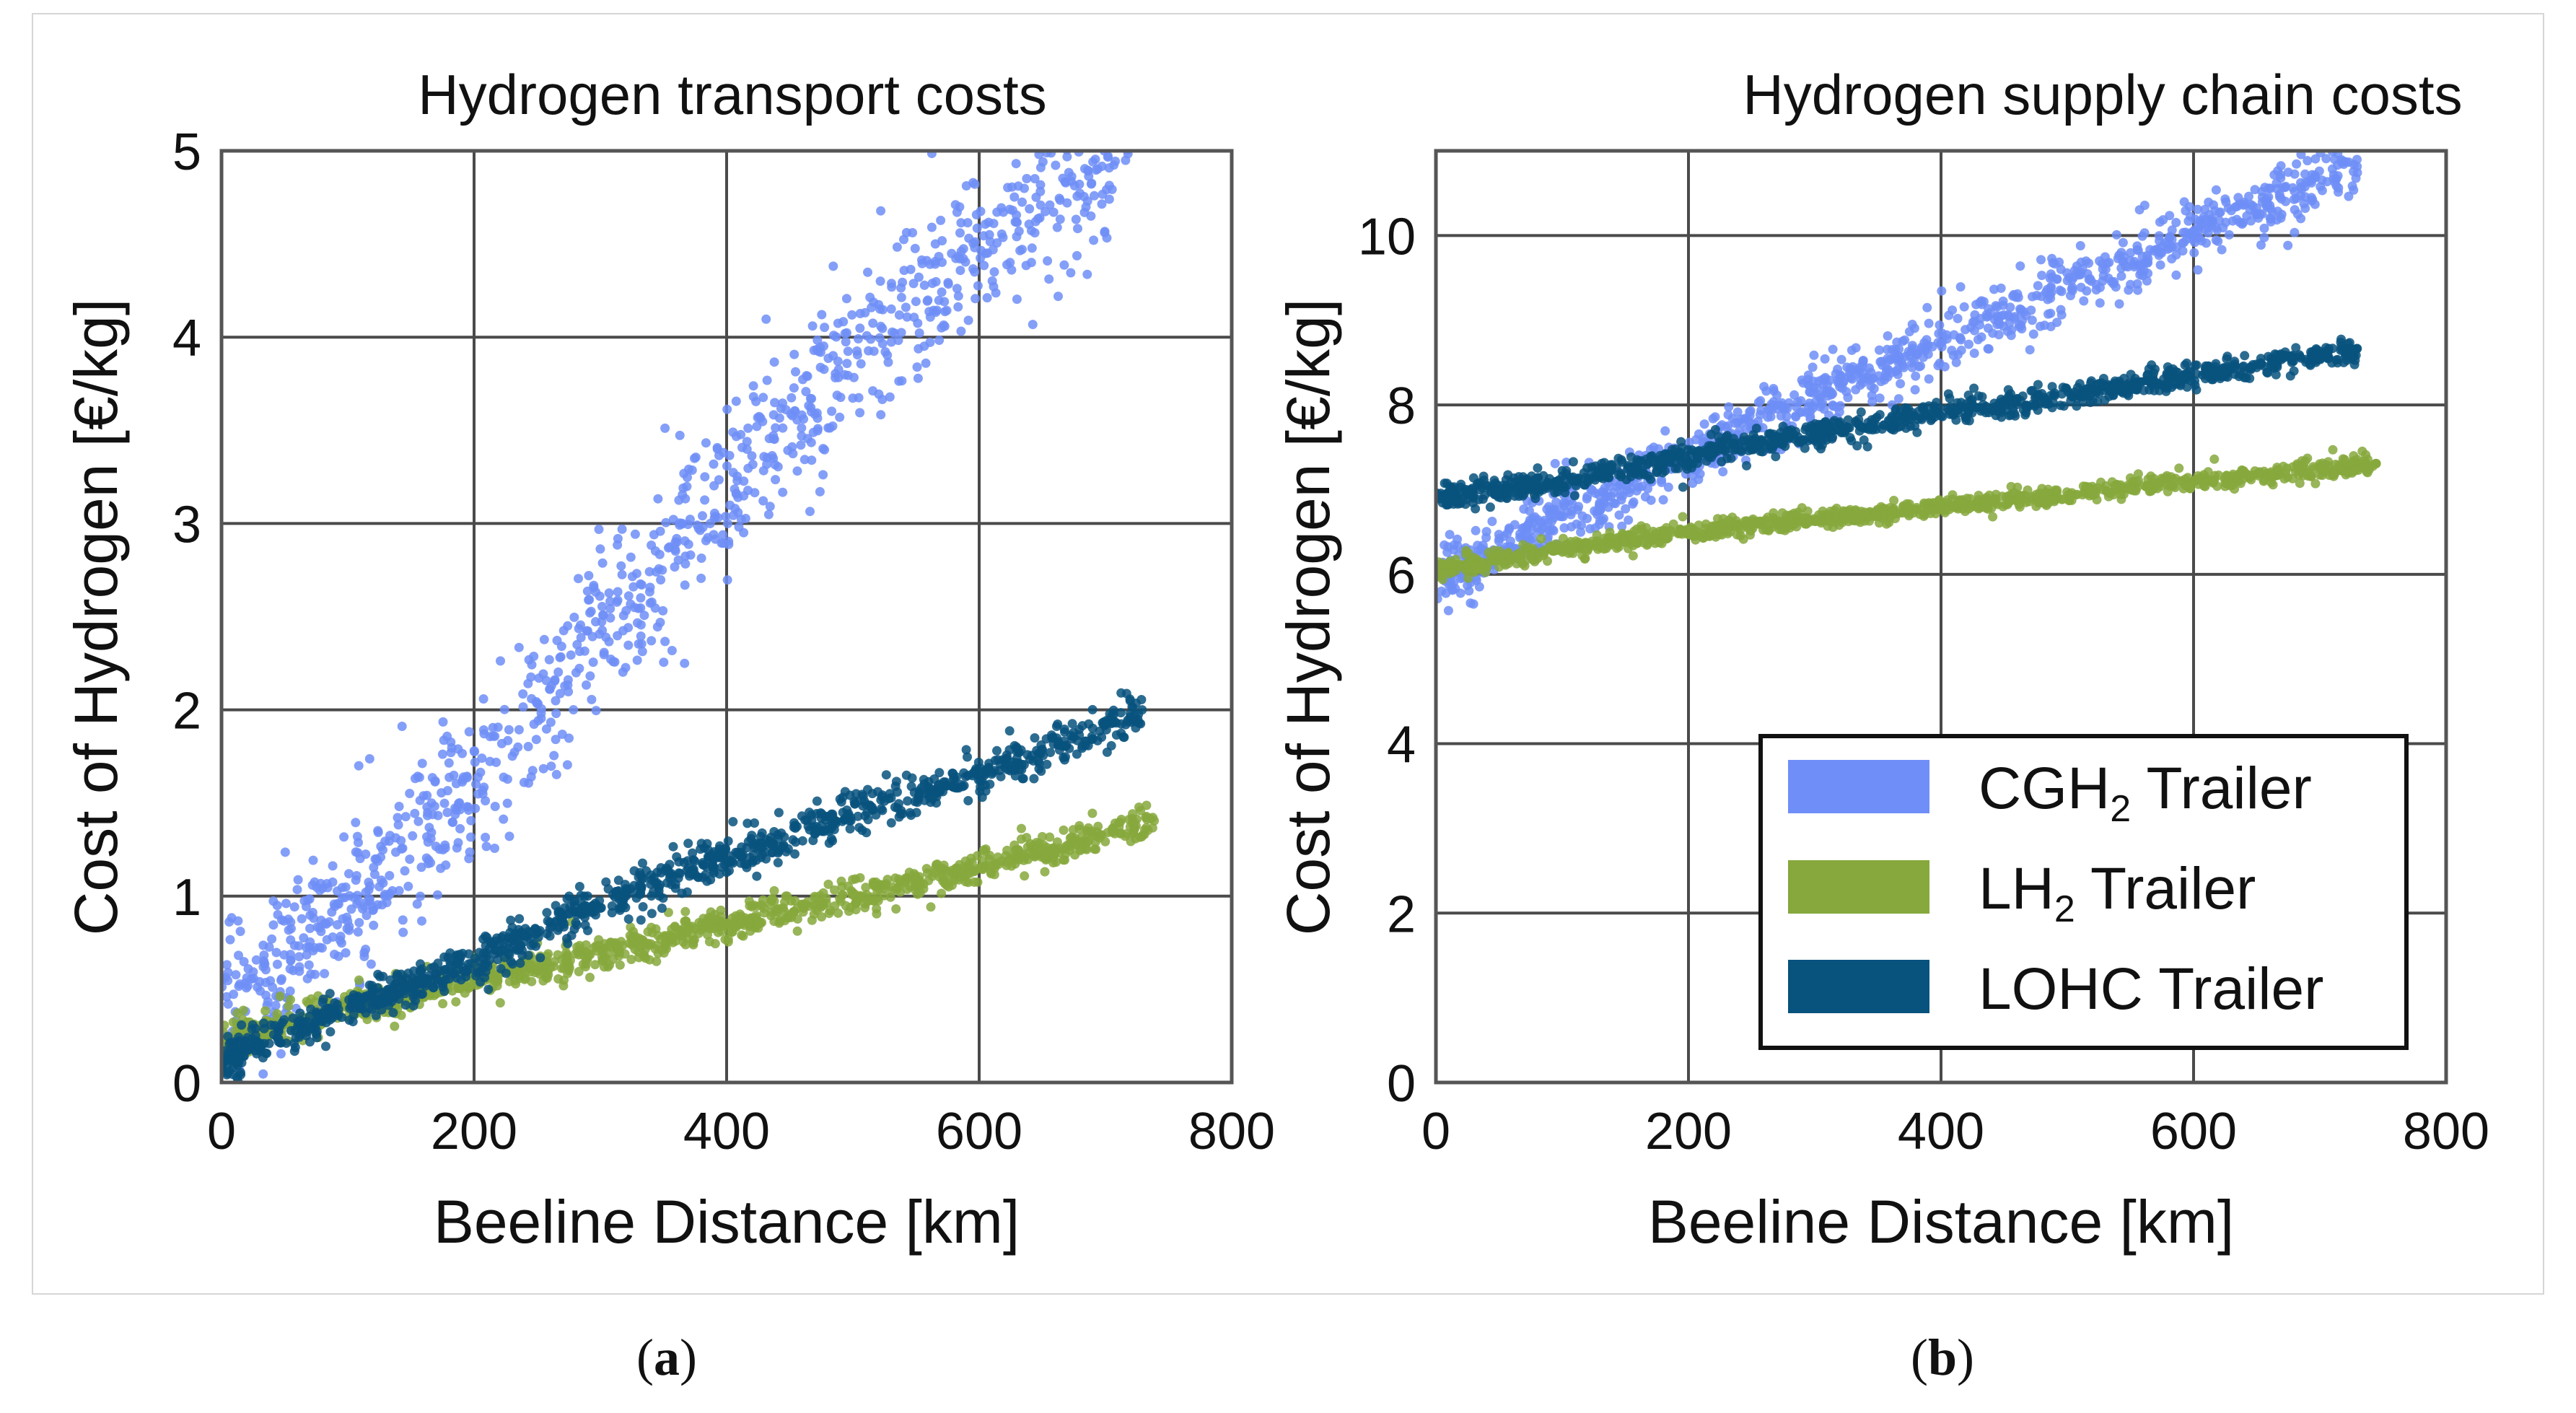 The height and width of the screenshot is (1413, 2576). Describe the element at coordinates (1908, 383) in the screenshot. I see `panel-b-data-points` at that location.